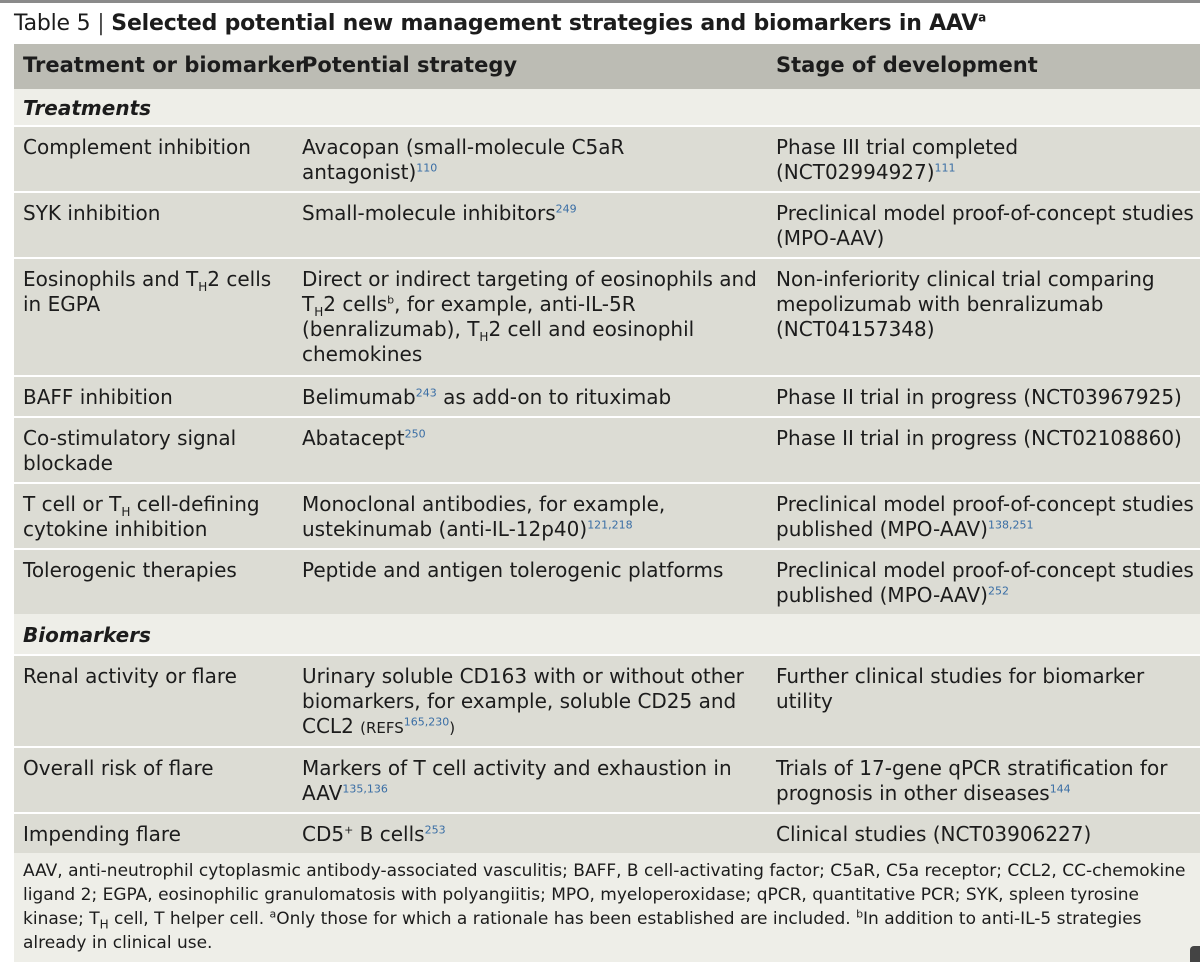  Describe the element at coordinates (1195, 954) in the screenshot. I see `page-corner-tab` at that location.